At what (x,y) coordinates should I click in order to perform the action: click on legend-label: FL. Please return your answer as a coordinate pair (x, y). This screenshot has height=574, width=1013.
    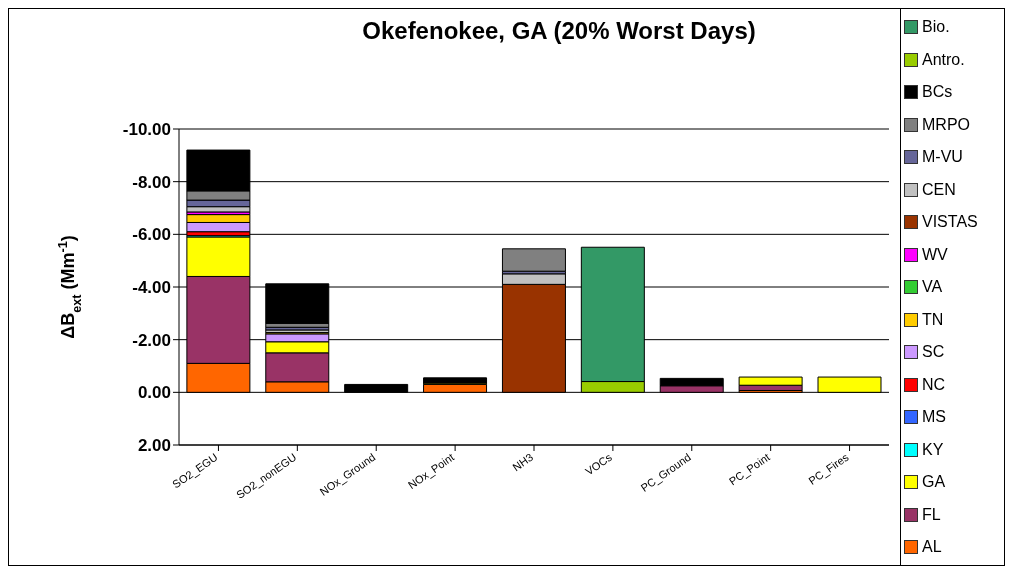
    Looking at the image, I should click on (931, 514).